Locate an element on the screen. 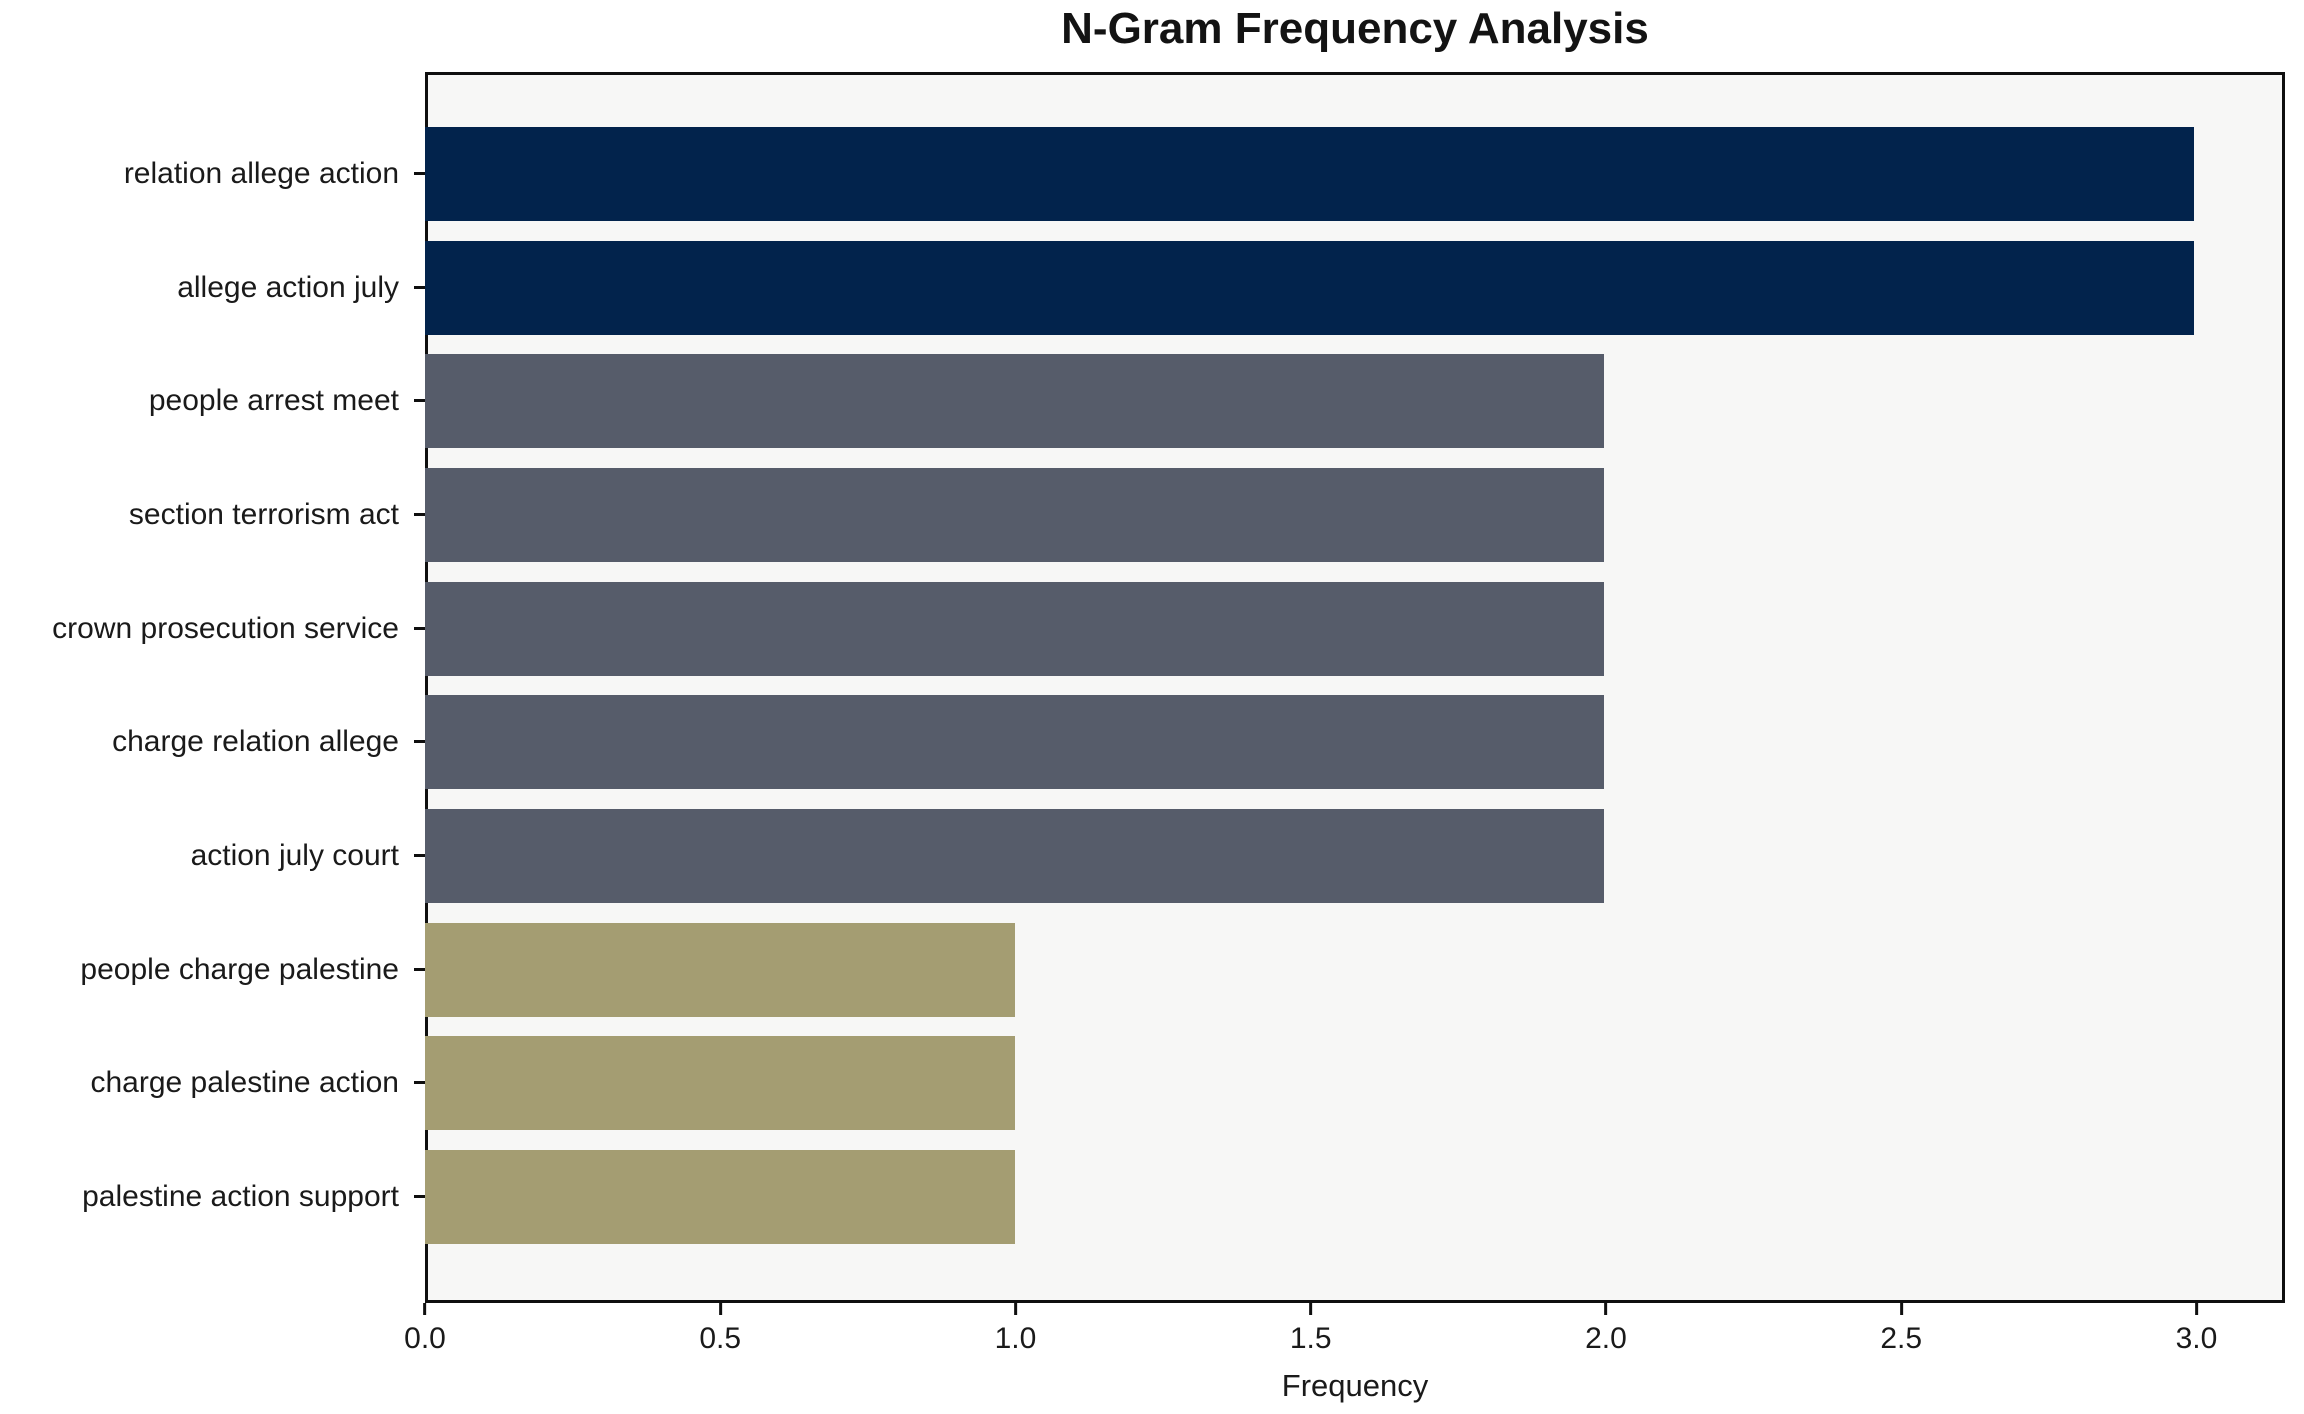 This screenshot has width=2304, height=1414. y-tick-cell: people arrest meet is located at coordinates (212, 401).